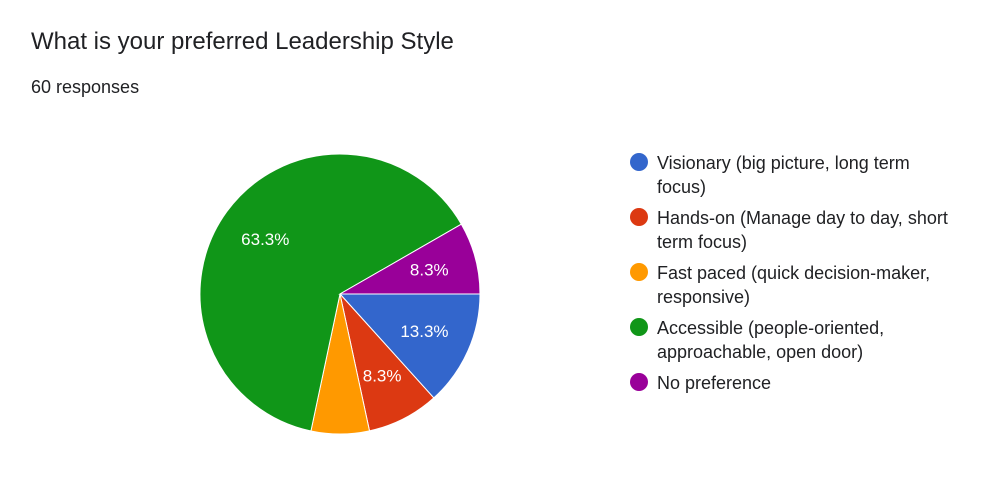 The image size is (988, 478). What do you see at coordinates (783, 175) in the screenshot?
I see `legend-label: Visionary (big picture, long term focus)` at bounding box center [783, 175].